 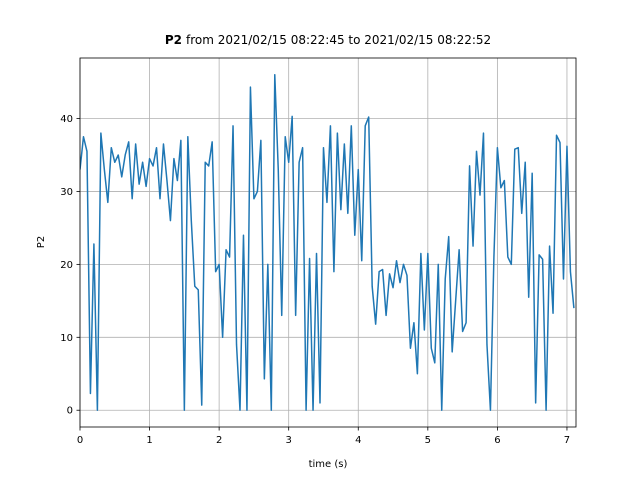 What do you see at coordinates (289, 440) in the screenshot?
I see `x-tick-label: 3` at bounding box center [289, 440].